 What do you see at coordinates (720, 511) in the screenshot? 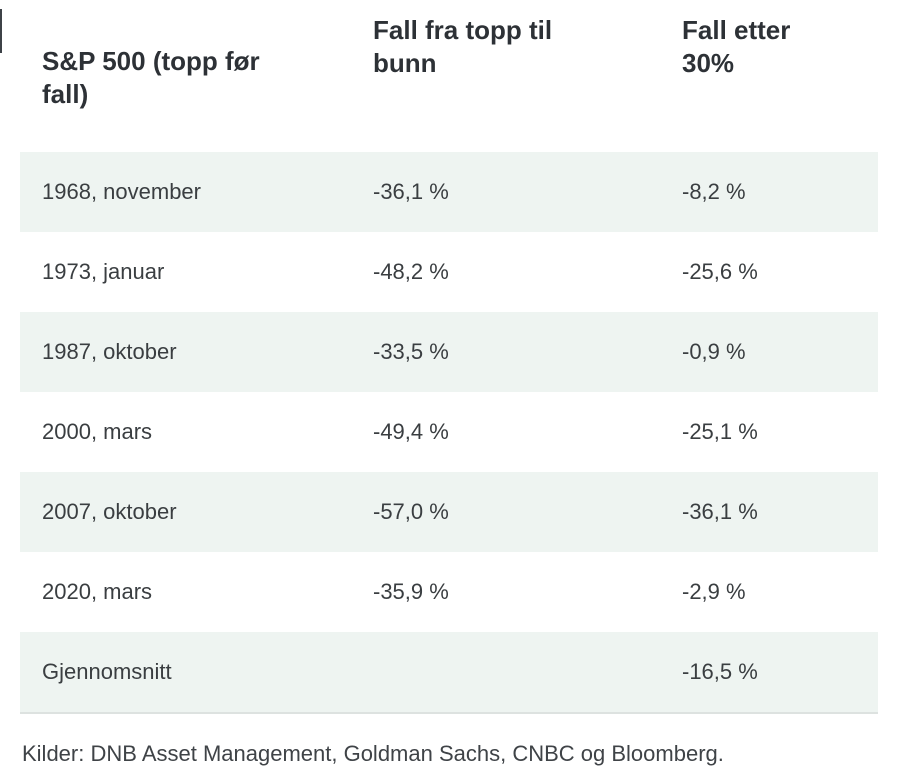
I see `cell-fall-etter-30: -36,1 %` at bounding box center [720, 511].